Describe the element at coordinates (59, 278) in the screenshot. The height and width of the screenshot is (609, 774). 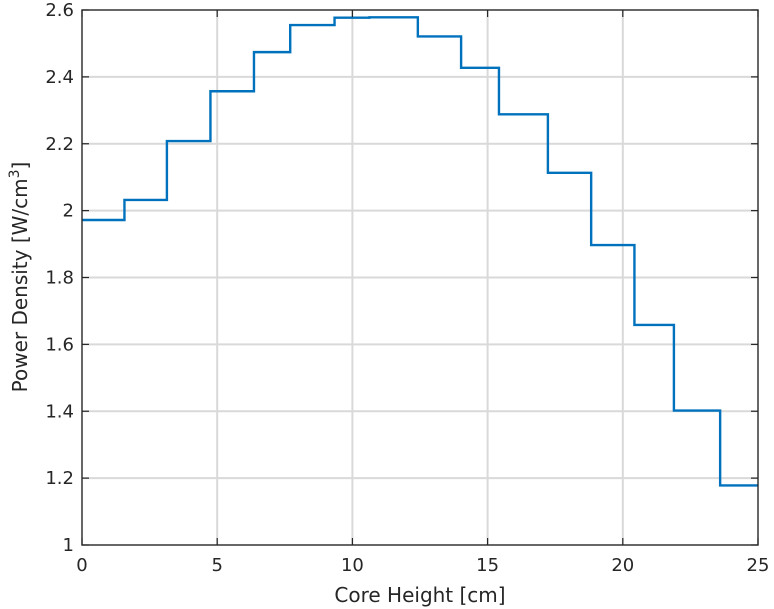
I see `y-tick-label-4: 1.8` at that location.